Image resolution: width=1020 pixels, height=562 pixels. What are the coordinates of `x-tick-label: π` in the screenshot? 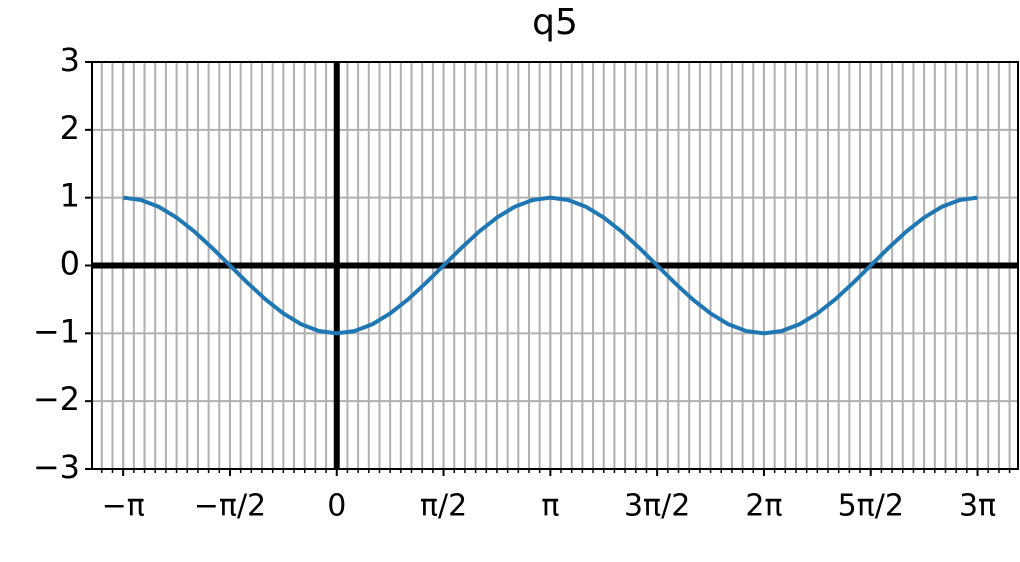 It's located at (550, 506).